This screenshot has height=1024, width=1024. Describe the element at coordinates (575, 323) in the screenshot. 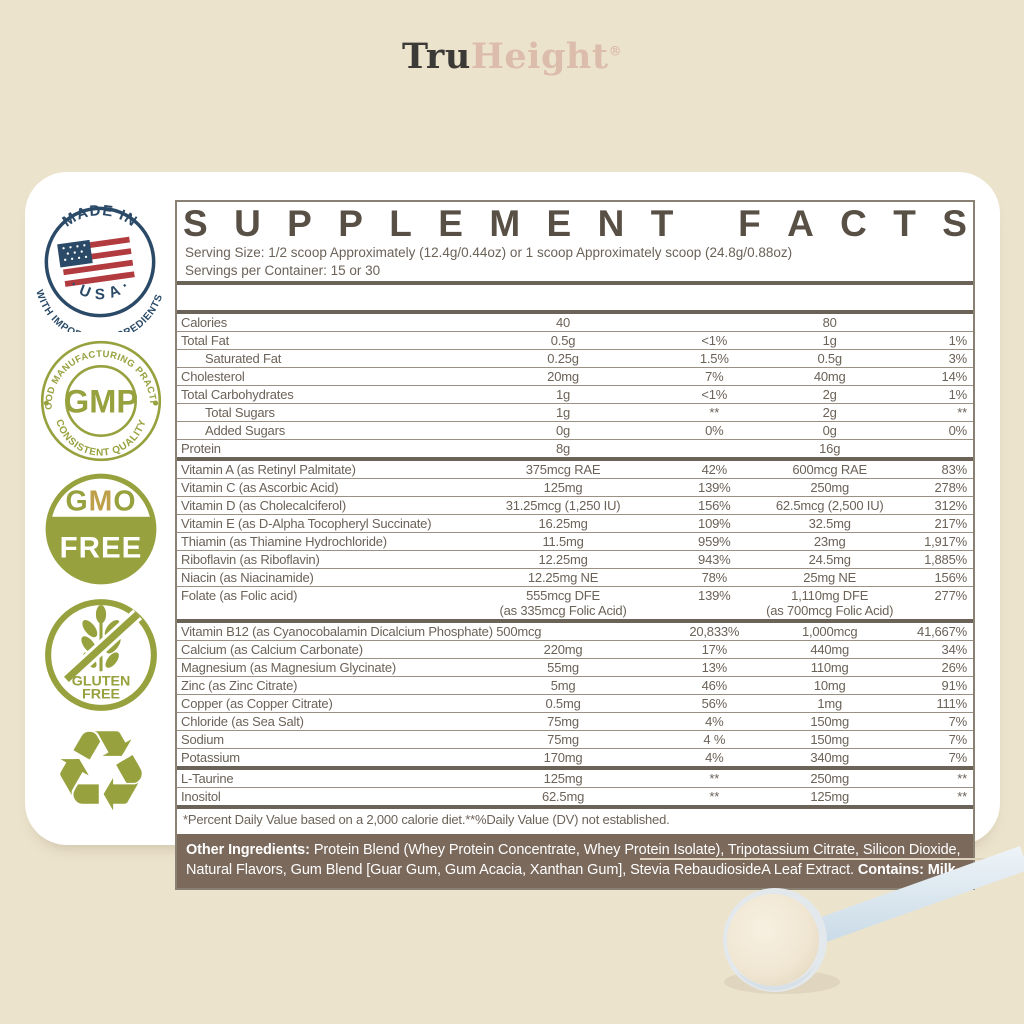

I see `table-row: Calories 40 80` at that location.